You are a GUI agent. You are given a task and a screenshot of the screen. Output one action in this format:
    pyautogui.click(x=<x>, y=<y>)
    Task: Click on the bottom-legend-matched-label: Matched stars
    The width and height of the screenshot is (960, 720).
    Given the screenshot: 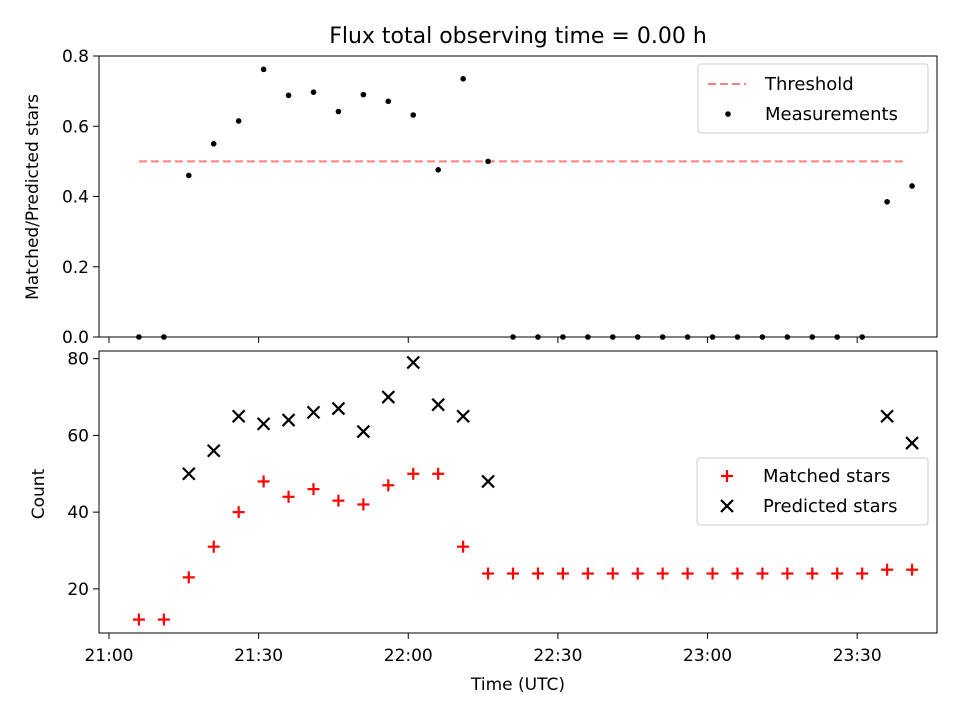 What is the action you would take?
    pyautogui.click(x=826, y=476)
    